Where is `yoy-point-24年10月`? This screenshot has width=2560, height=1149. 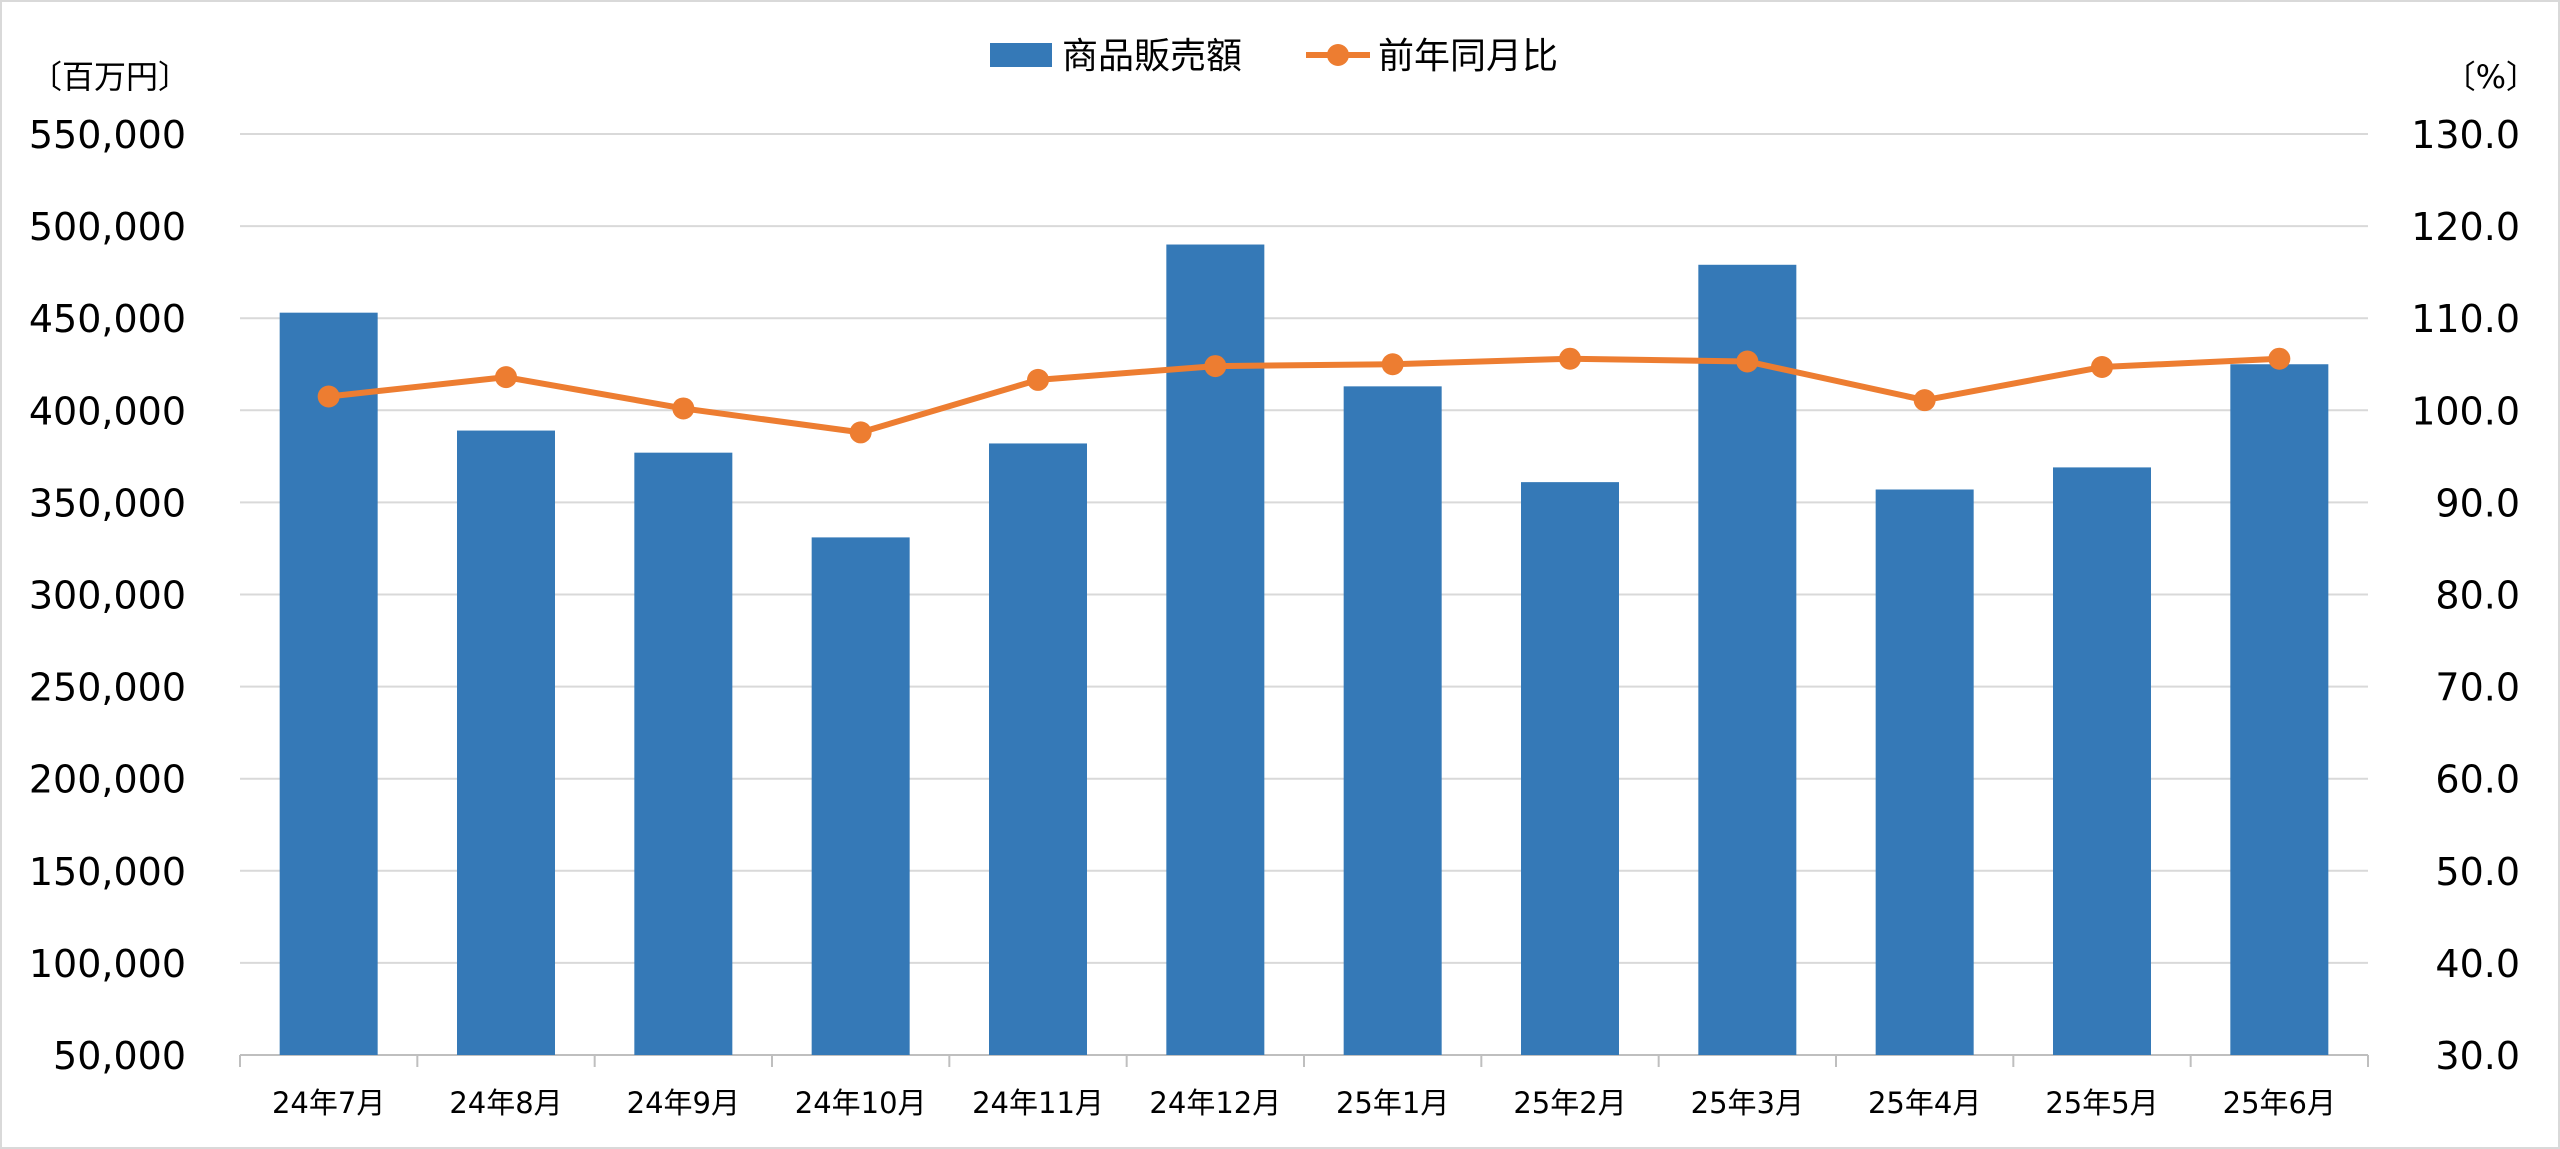 yoy-point-24年10月 is located at coordinates (860, 432).